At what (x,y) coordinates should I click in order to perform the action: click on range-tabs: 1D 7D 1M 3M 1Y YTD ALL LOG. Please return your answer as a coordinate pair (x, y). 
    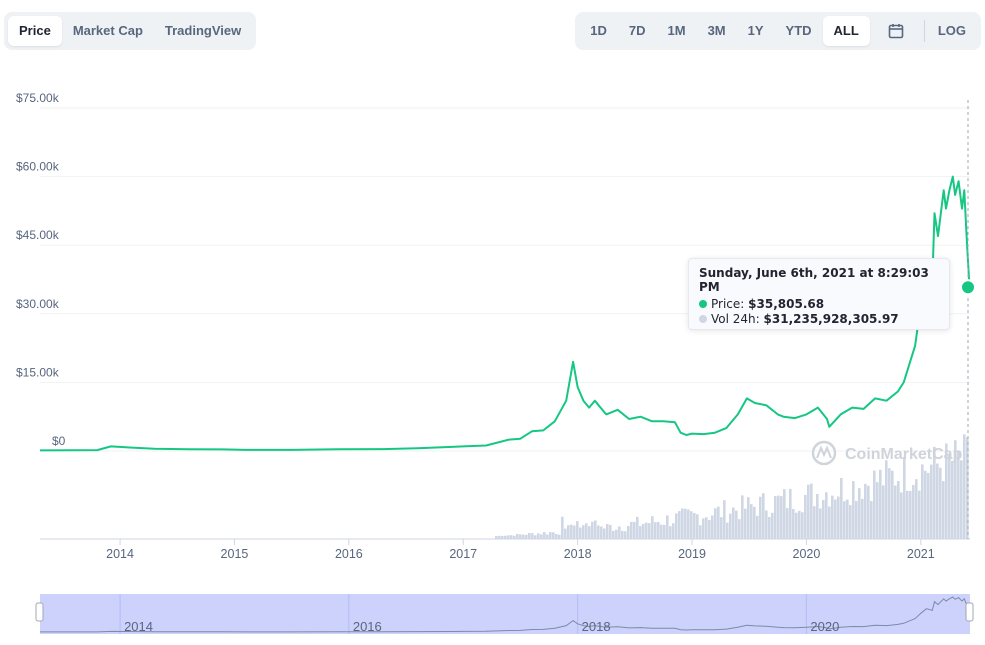
    Looking at the image, I should click on (778, 31).